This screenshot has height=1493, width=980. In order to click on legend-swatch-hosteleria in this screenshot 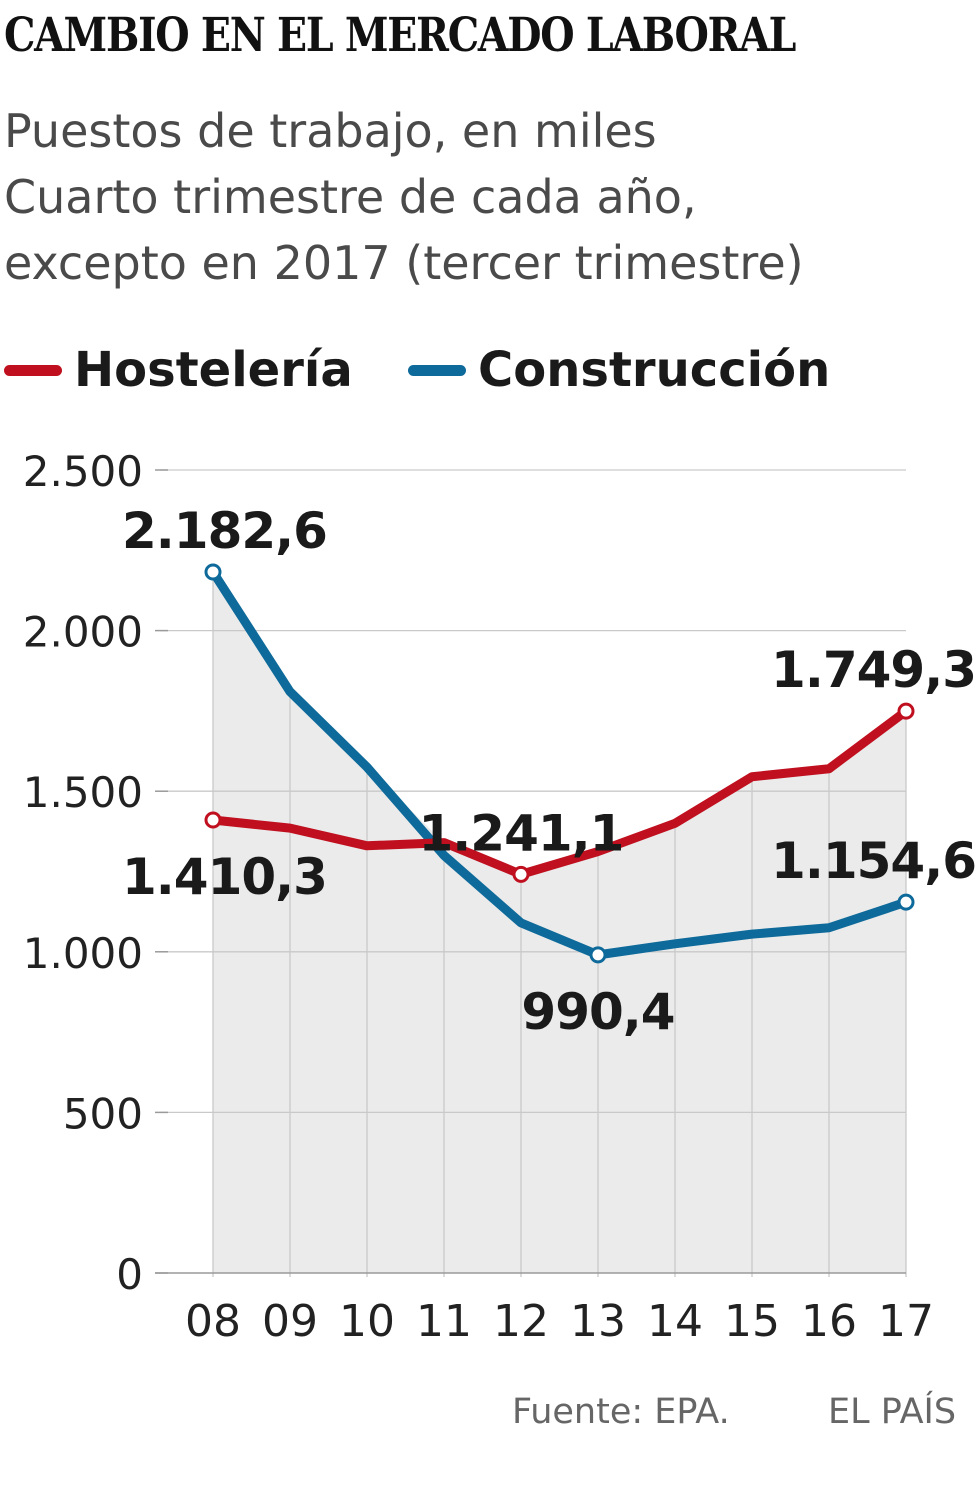, I will do `click(33, 370)`.